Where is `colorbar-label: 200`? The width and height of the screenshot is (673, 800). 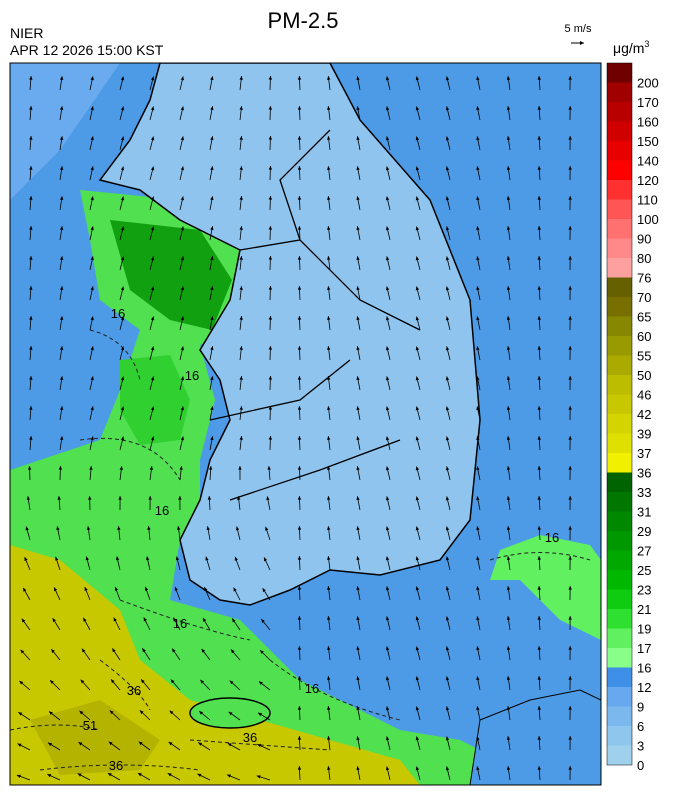
colorbar-label: 200 is located at coordinates (648, 83).